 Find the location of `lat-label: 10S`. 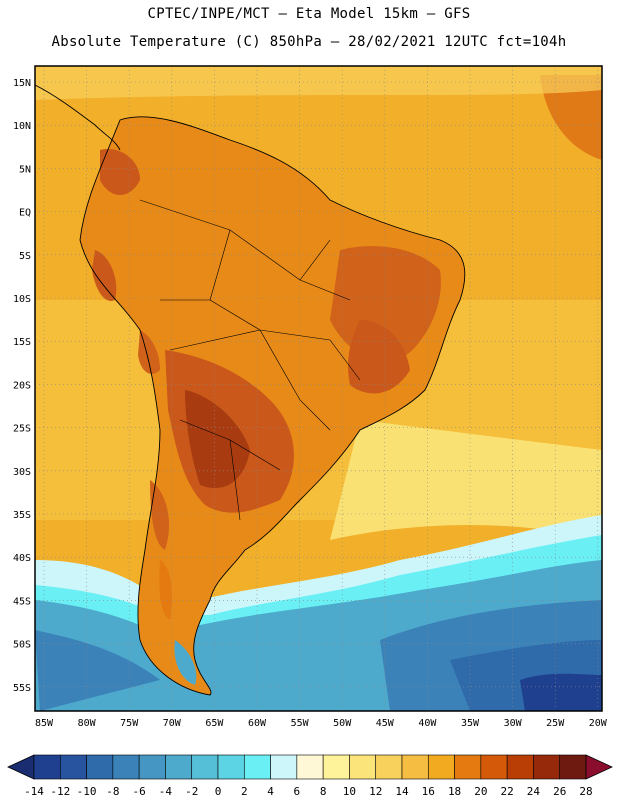

lat-label: 10S is located at coordinates (22, 299).